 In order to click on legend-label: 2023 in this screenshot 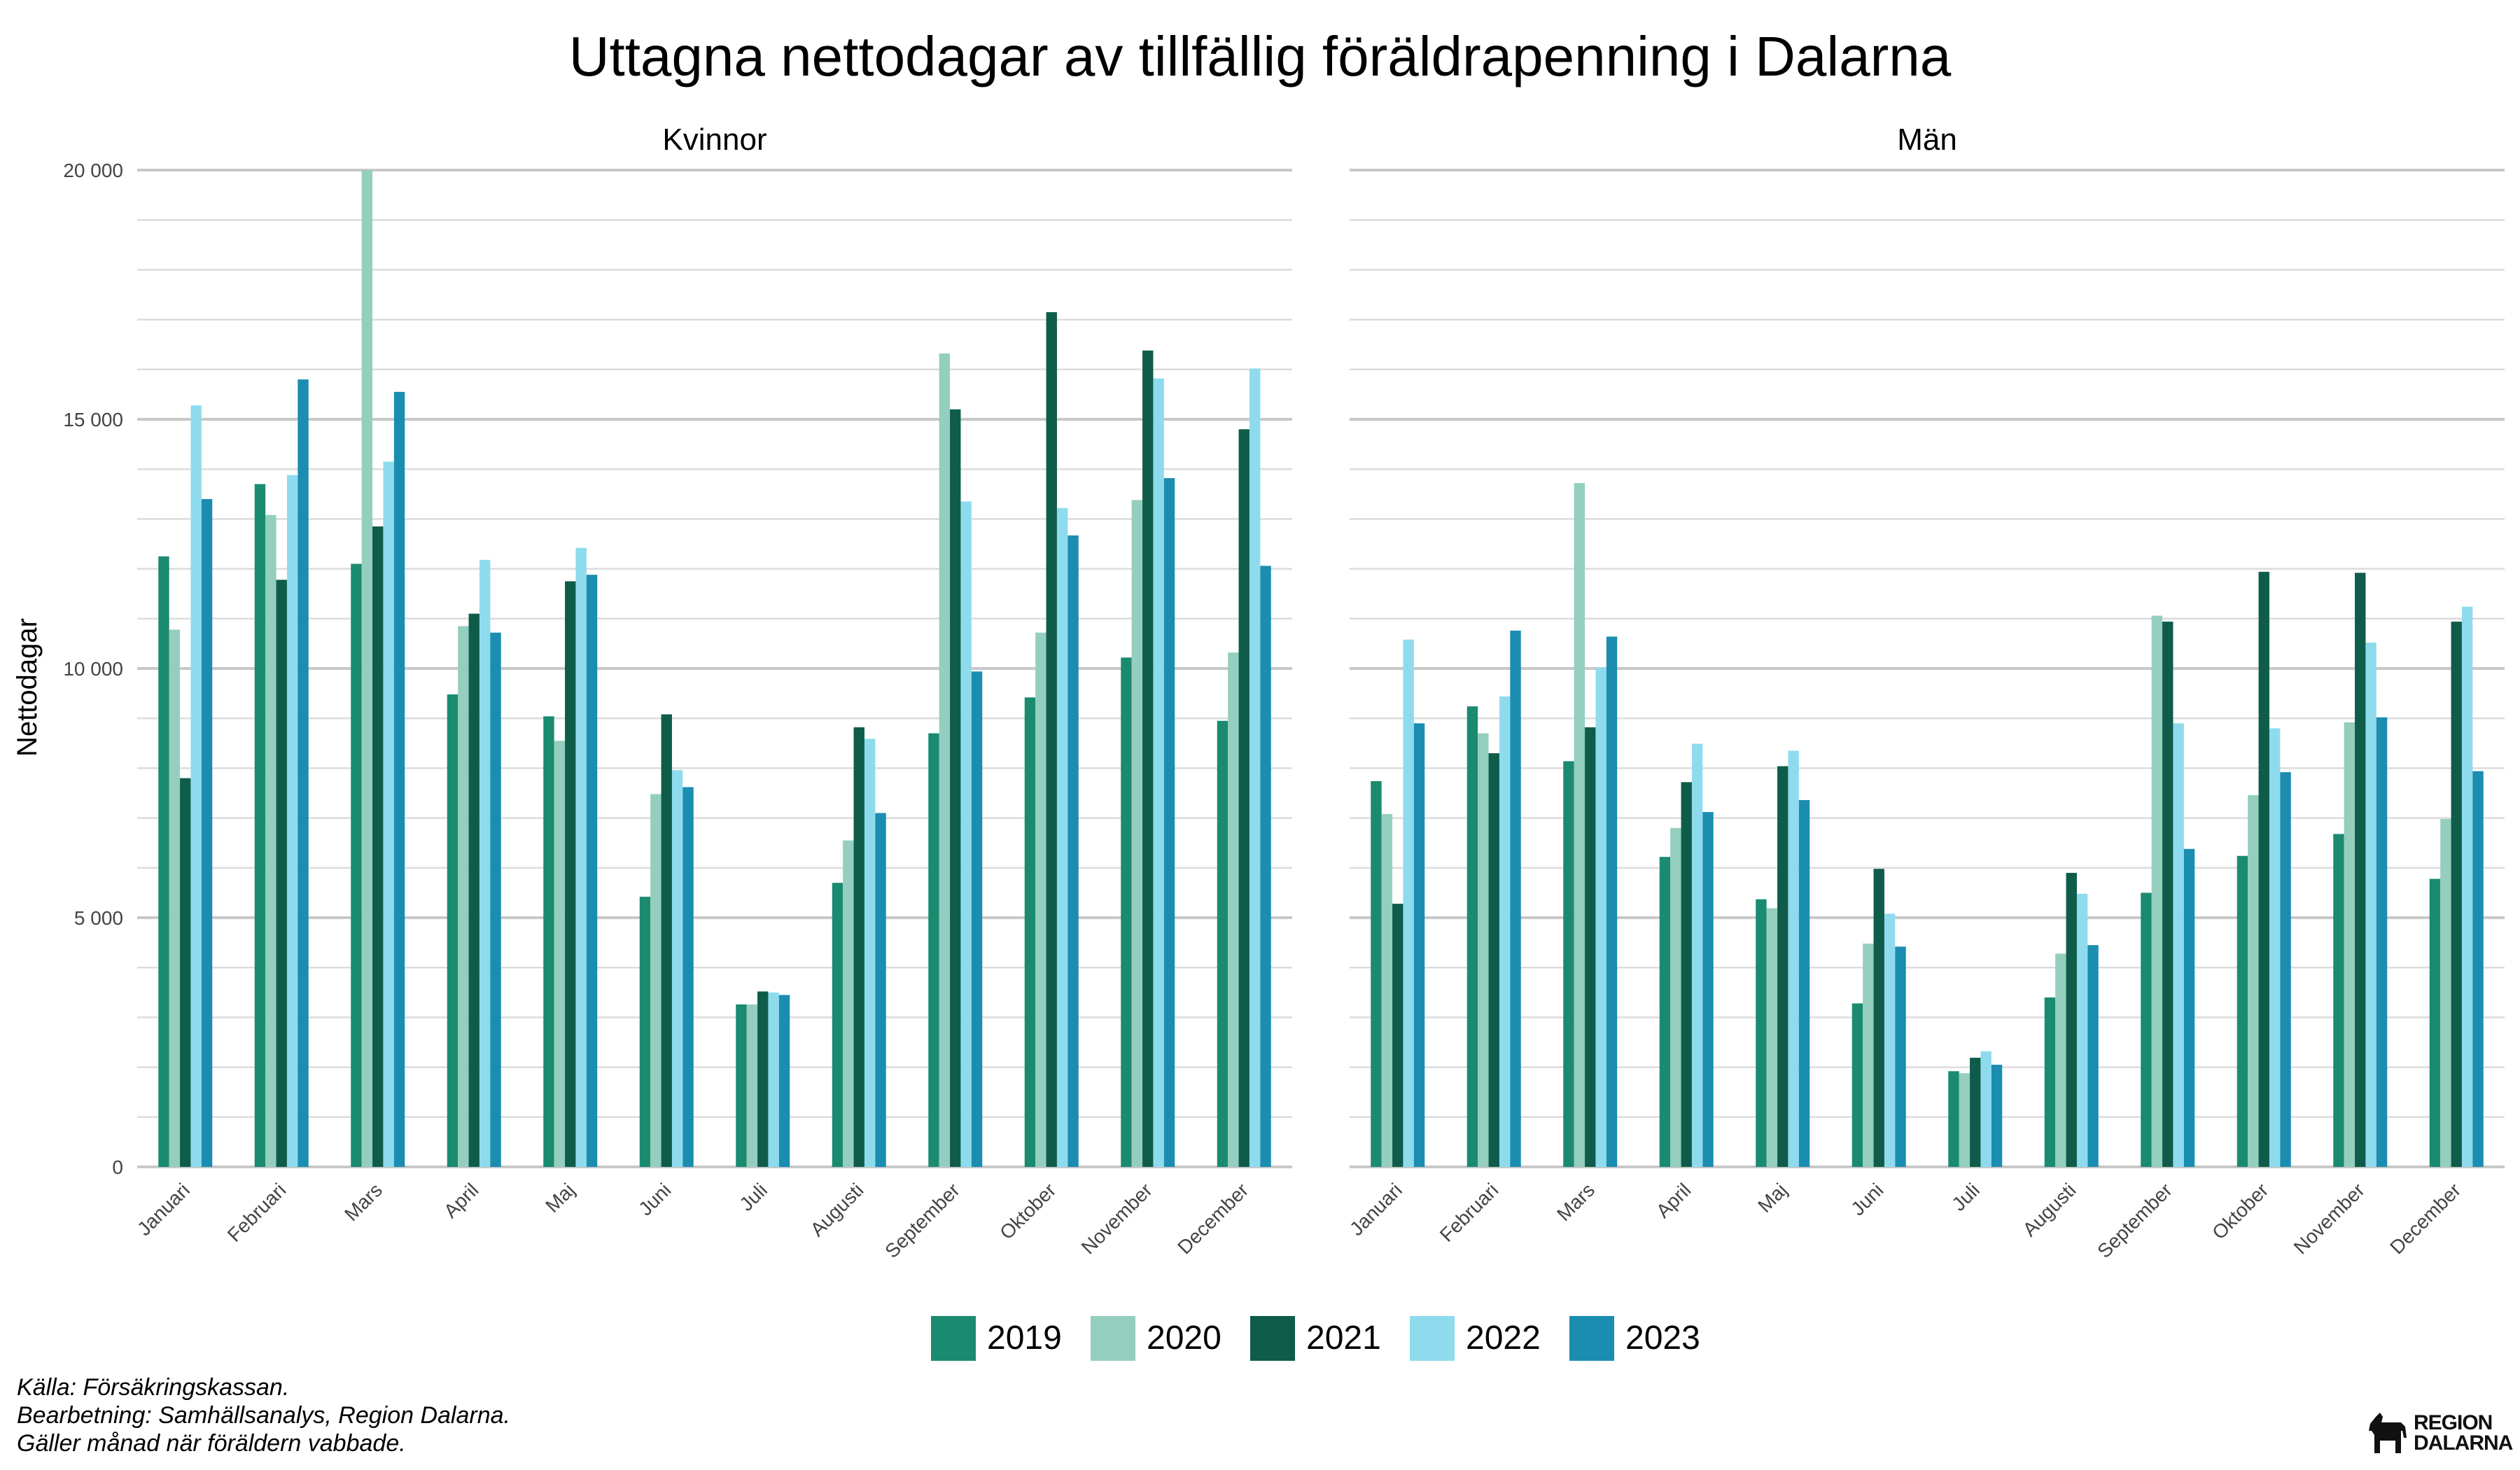, I will do `click(1662, 1338)`.